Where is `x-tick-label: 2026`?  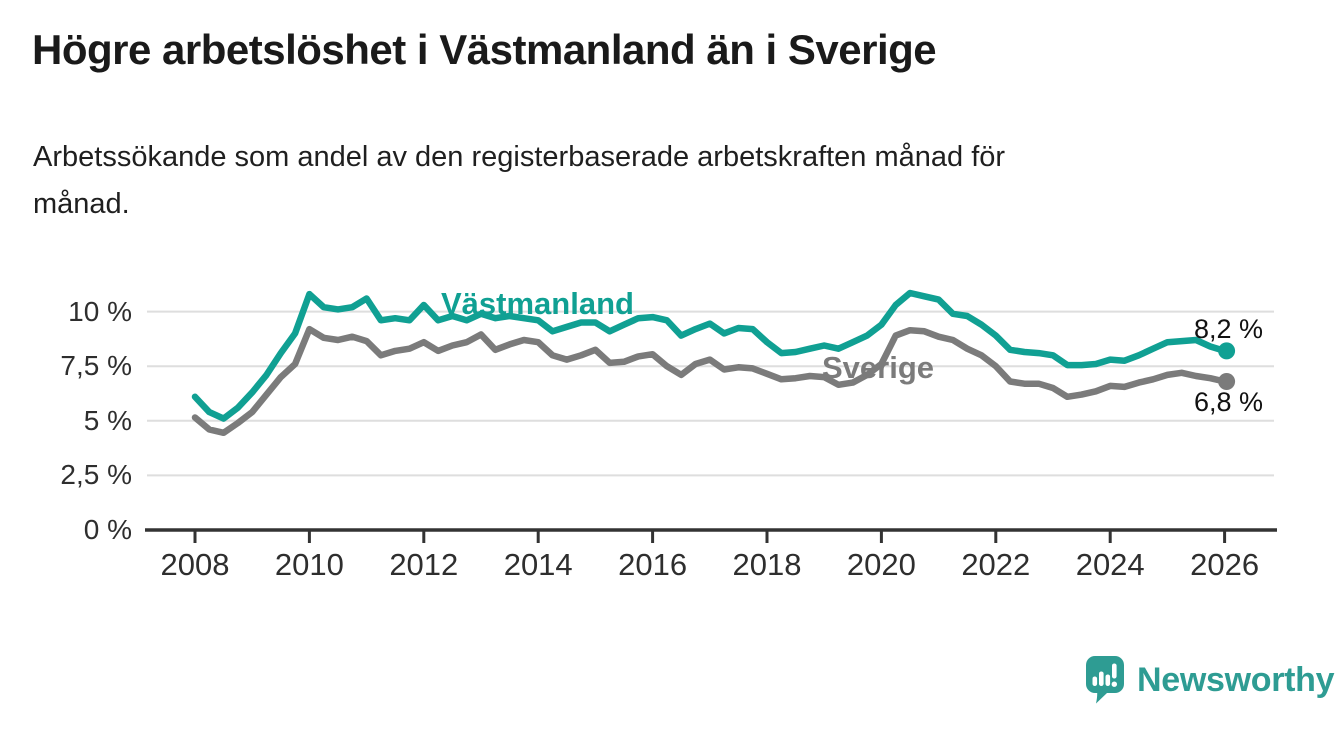 x-tick-label: 2026 is located at coordinates (1225, 564).